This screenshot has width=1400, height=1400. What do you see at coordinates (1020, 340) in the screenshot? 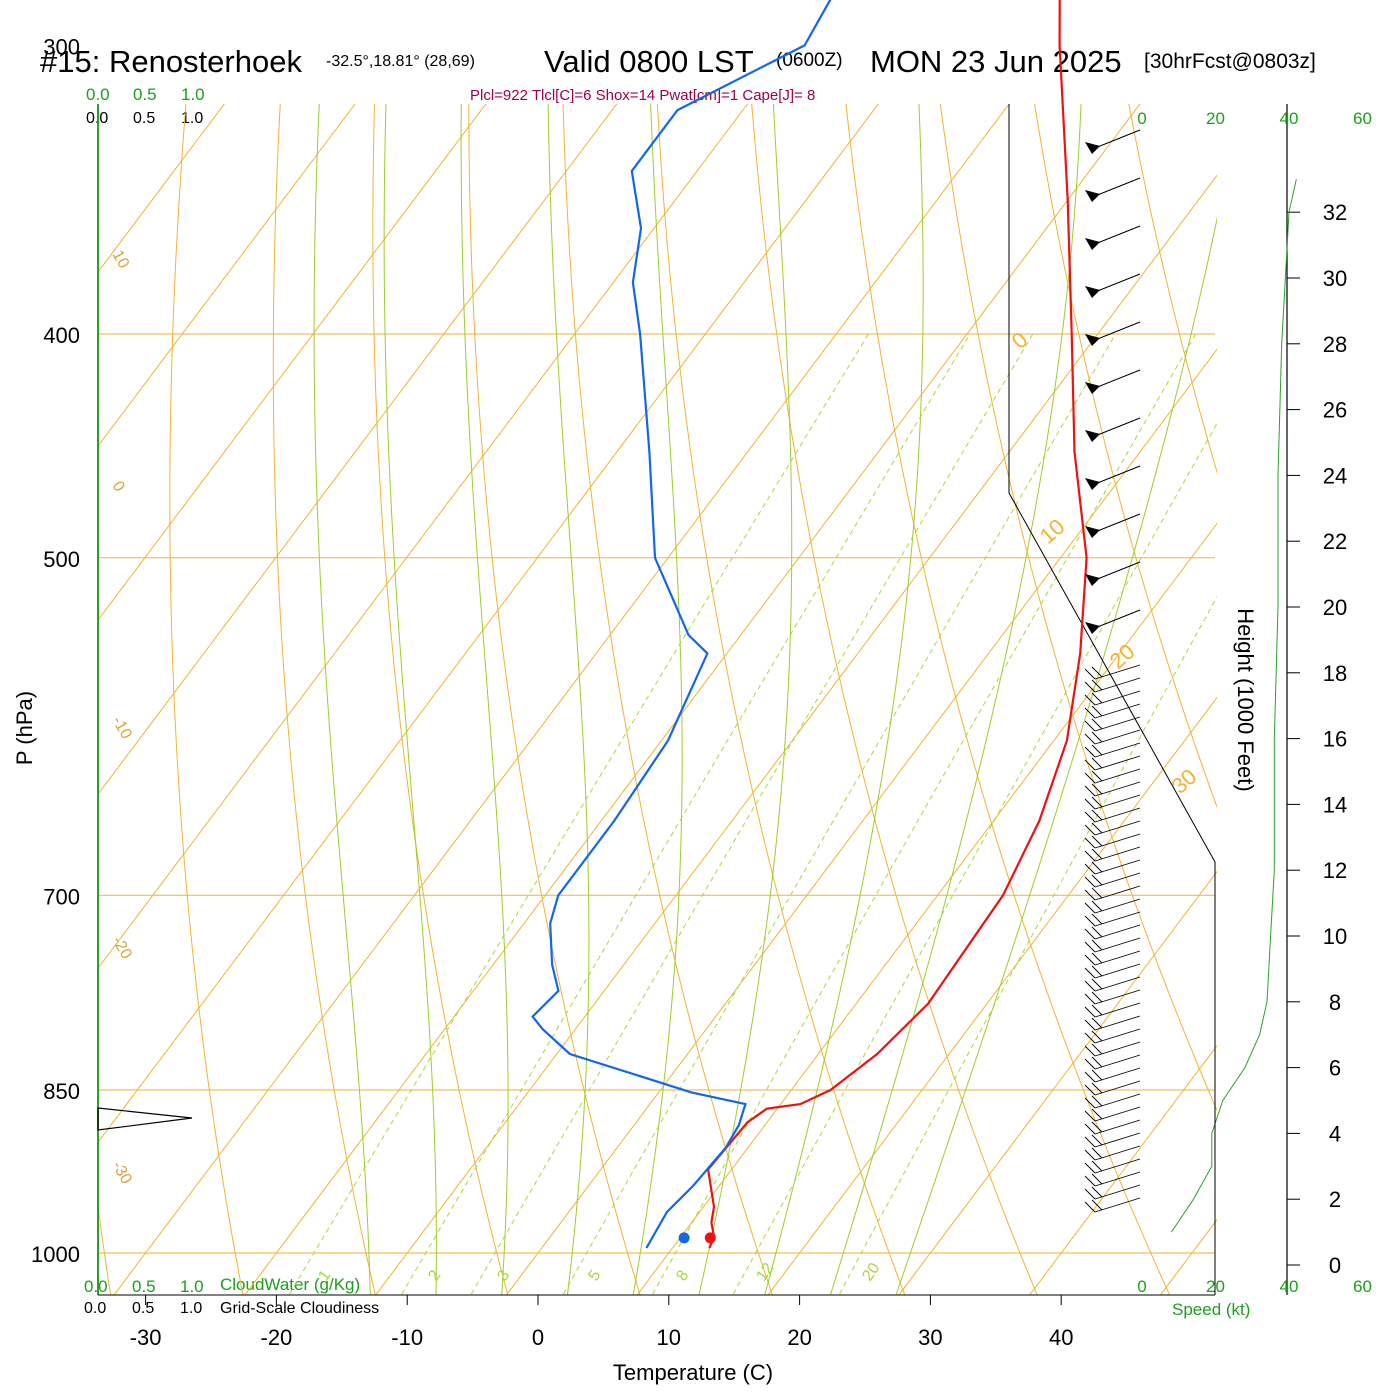
I see `isotherm-label-0: 0` at bounding box center [1020, 340].